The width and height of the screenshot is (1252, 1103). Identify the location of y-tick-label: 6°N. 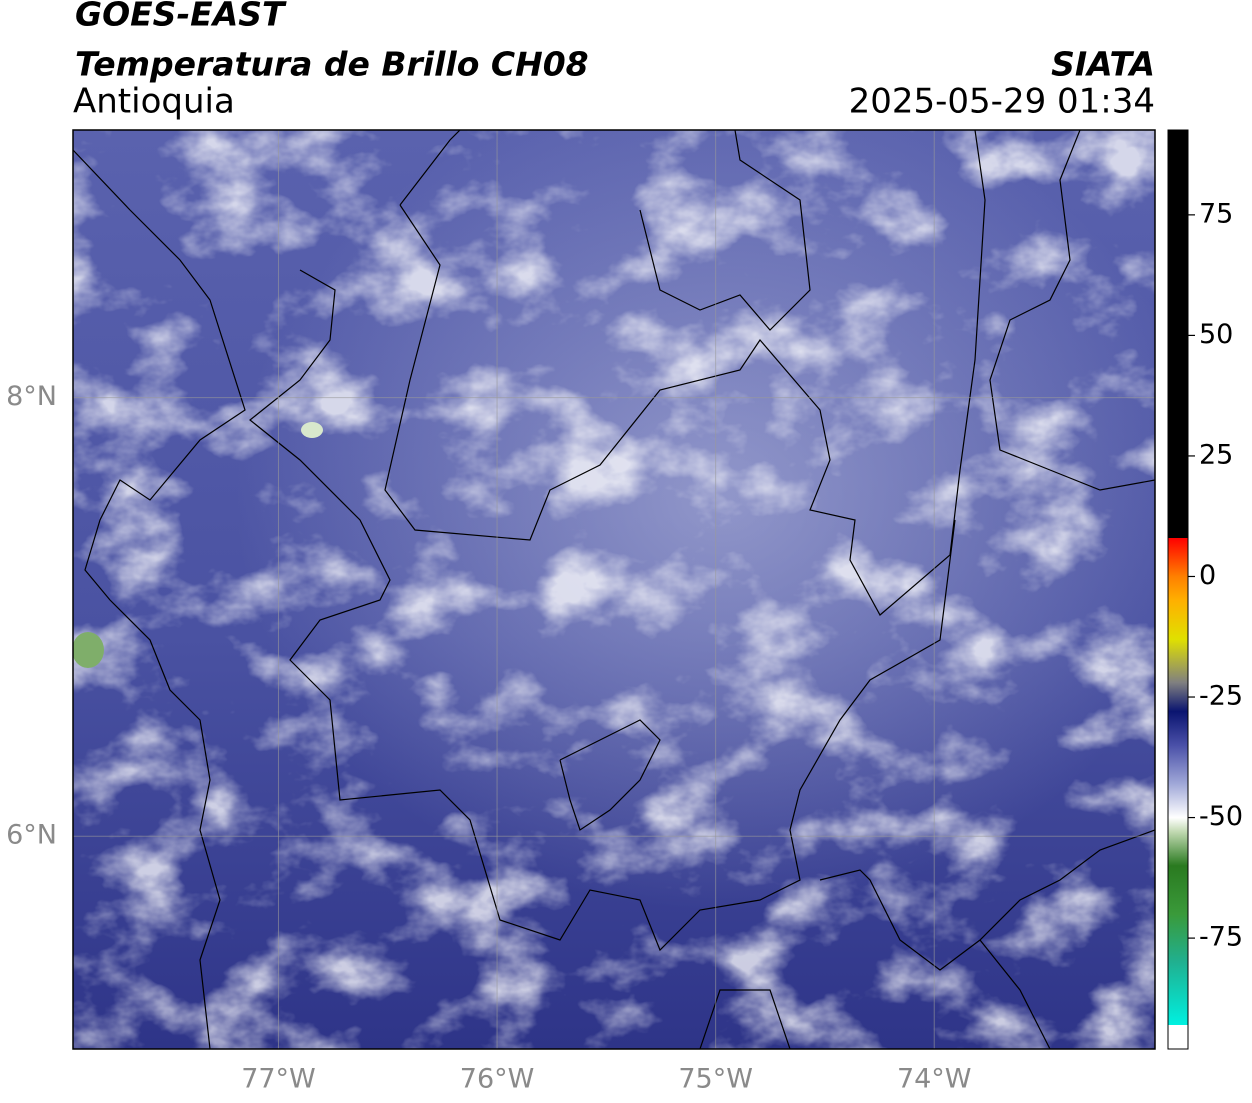
(31, 835).